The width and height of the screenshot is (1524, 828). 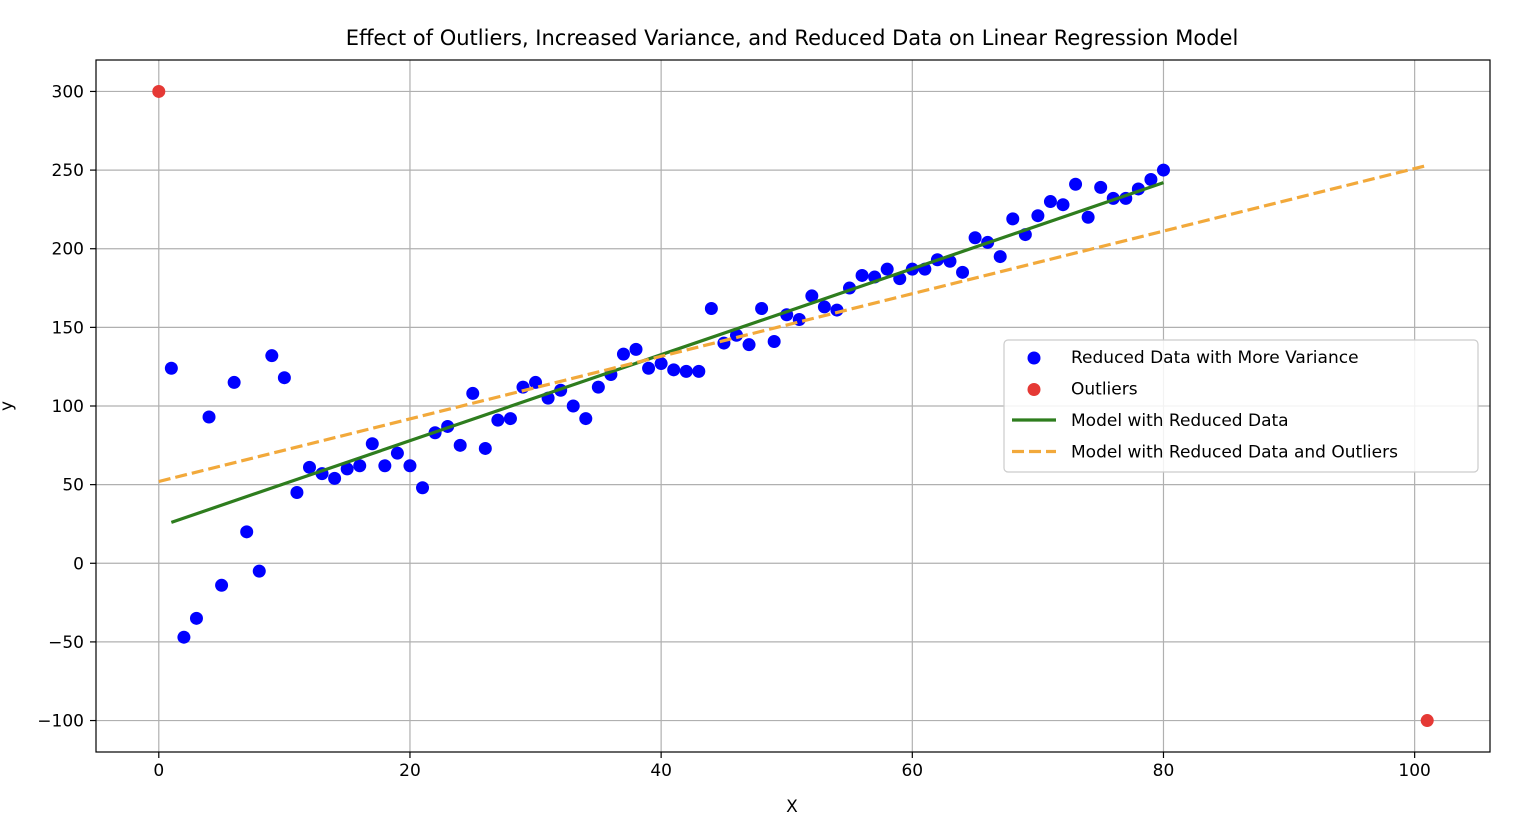 I want to click on y-axis-label: y, so click(x=8, y=406).